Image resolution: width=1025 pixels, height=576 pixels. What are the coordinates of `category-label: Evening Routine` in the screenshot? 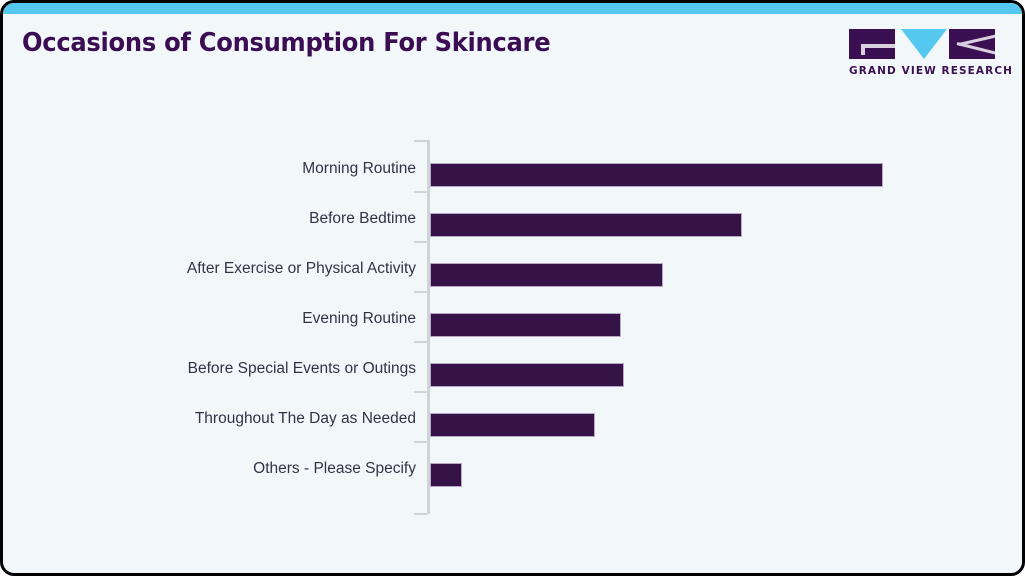 It's located at (359, 318).